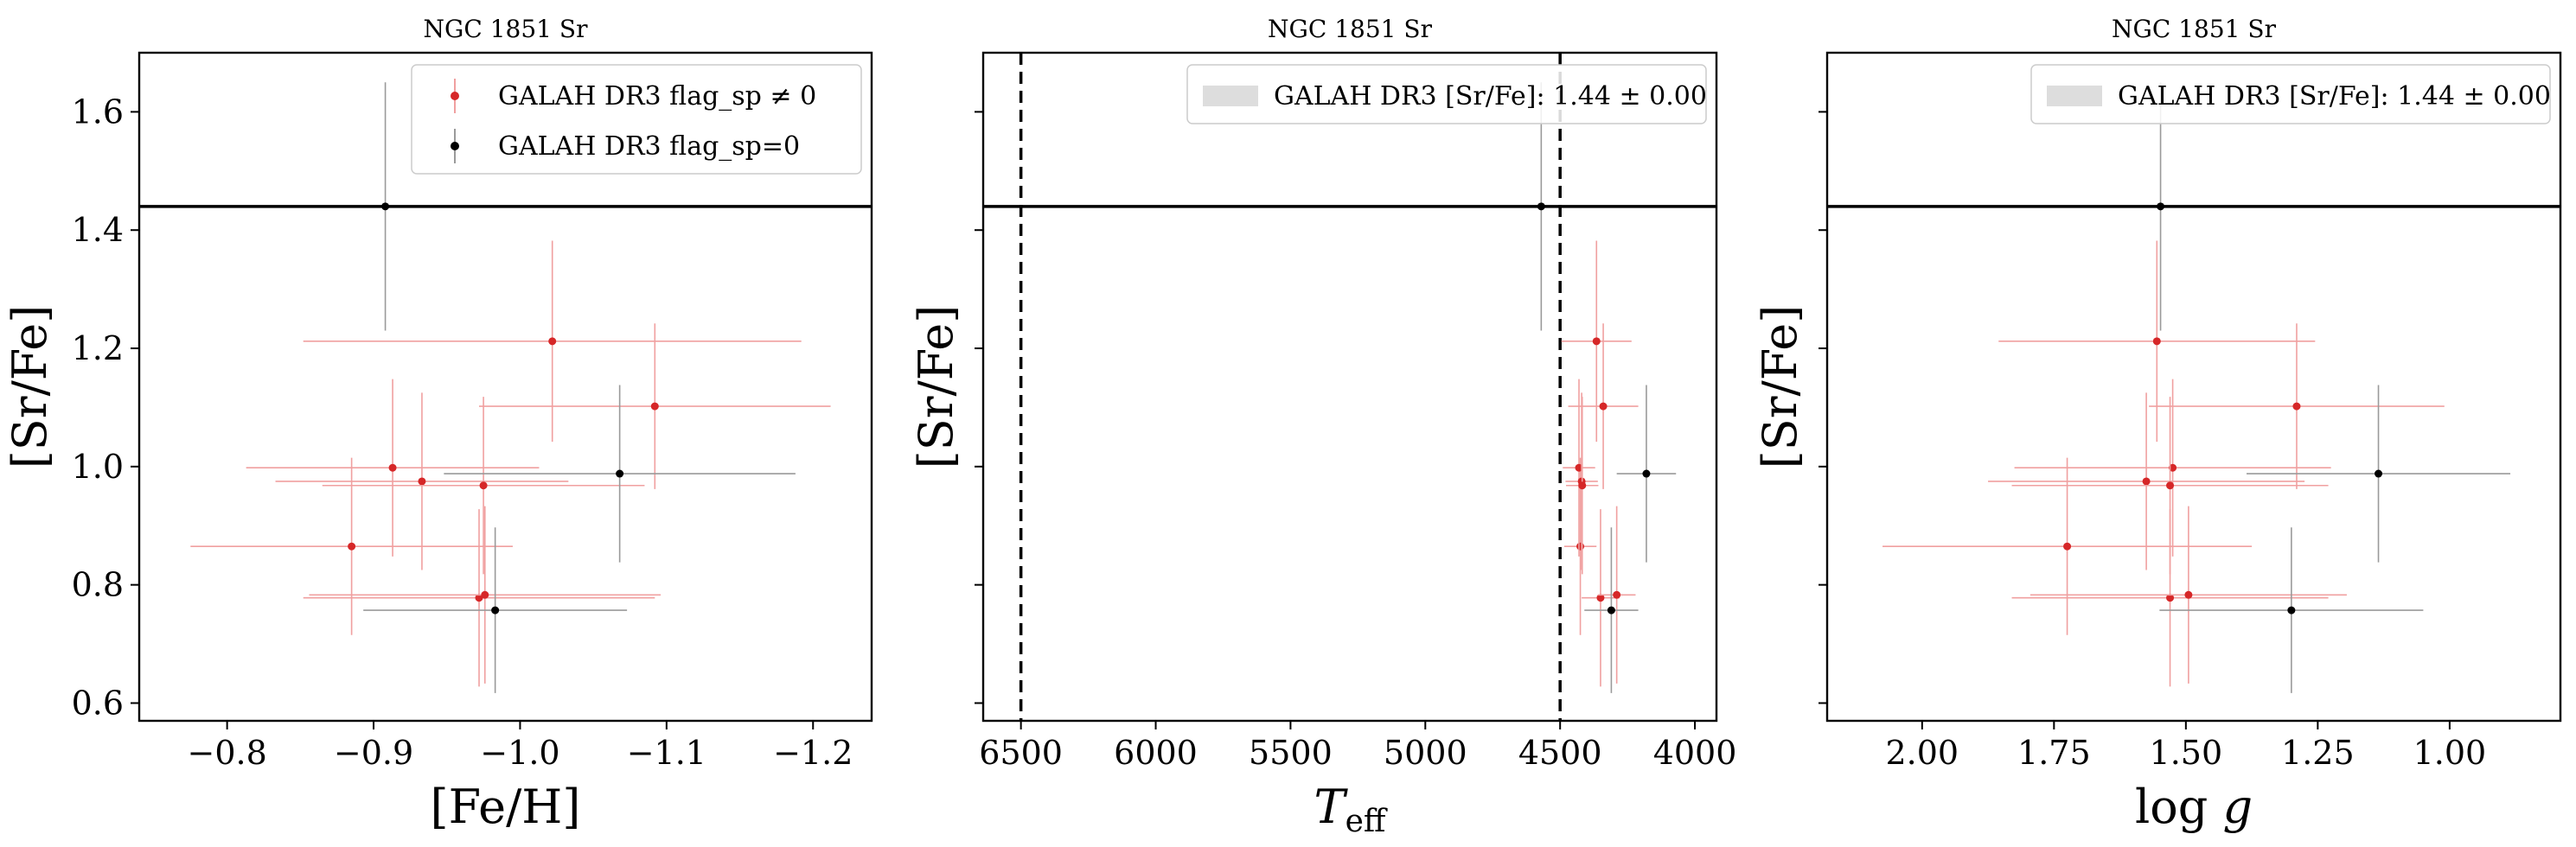 This screenshot has height=847, width=2576. What do you see at coordinates (2187, 753) in the screenshot?
I see `x-tick-label: 1.50` at bounding box center [2187, 753].